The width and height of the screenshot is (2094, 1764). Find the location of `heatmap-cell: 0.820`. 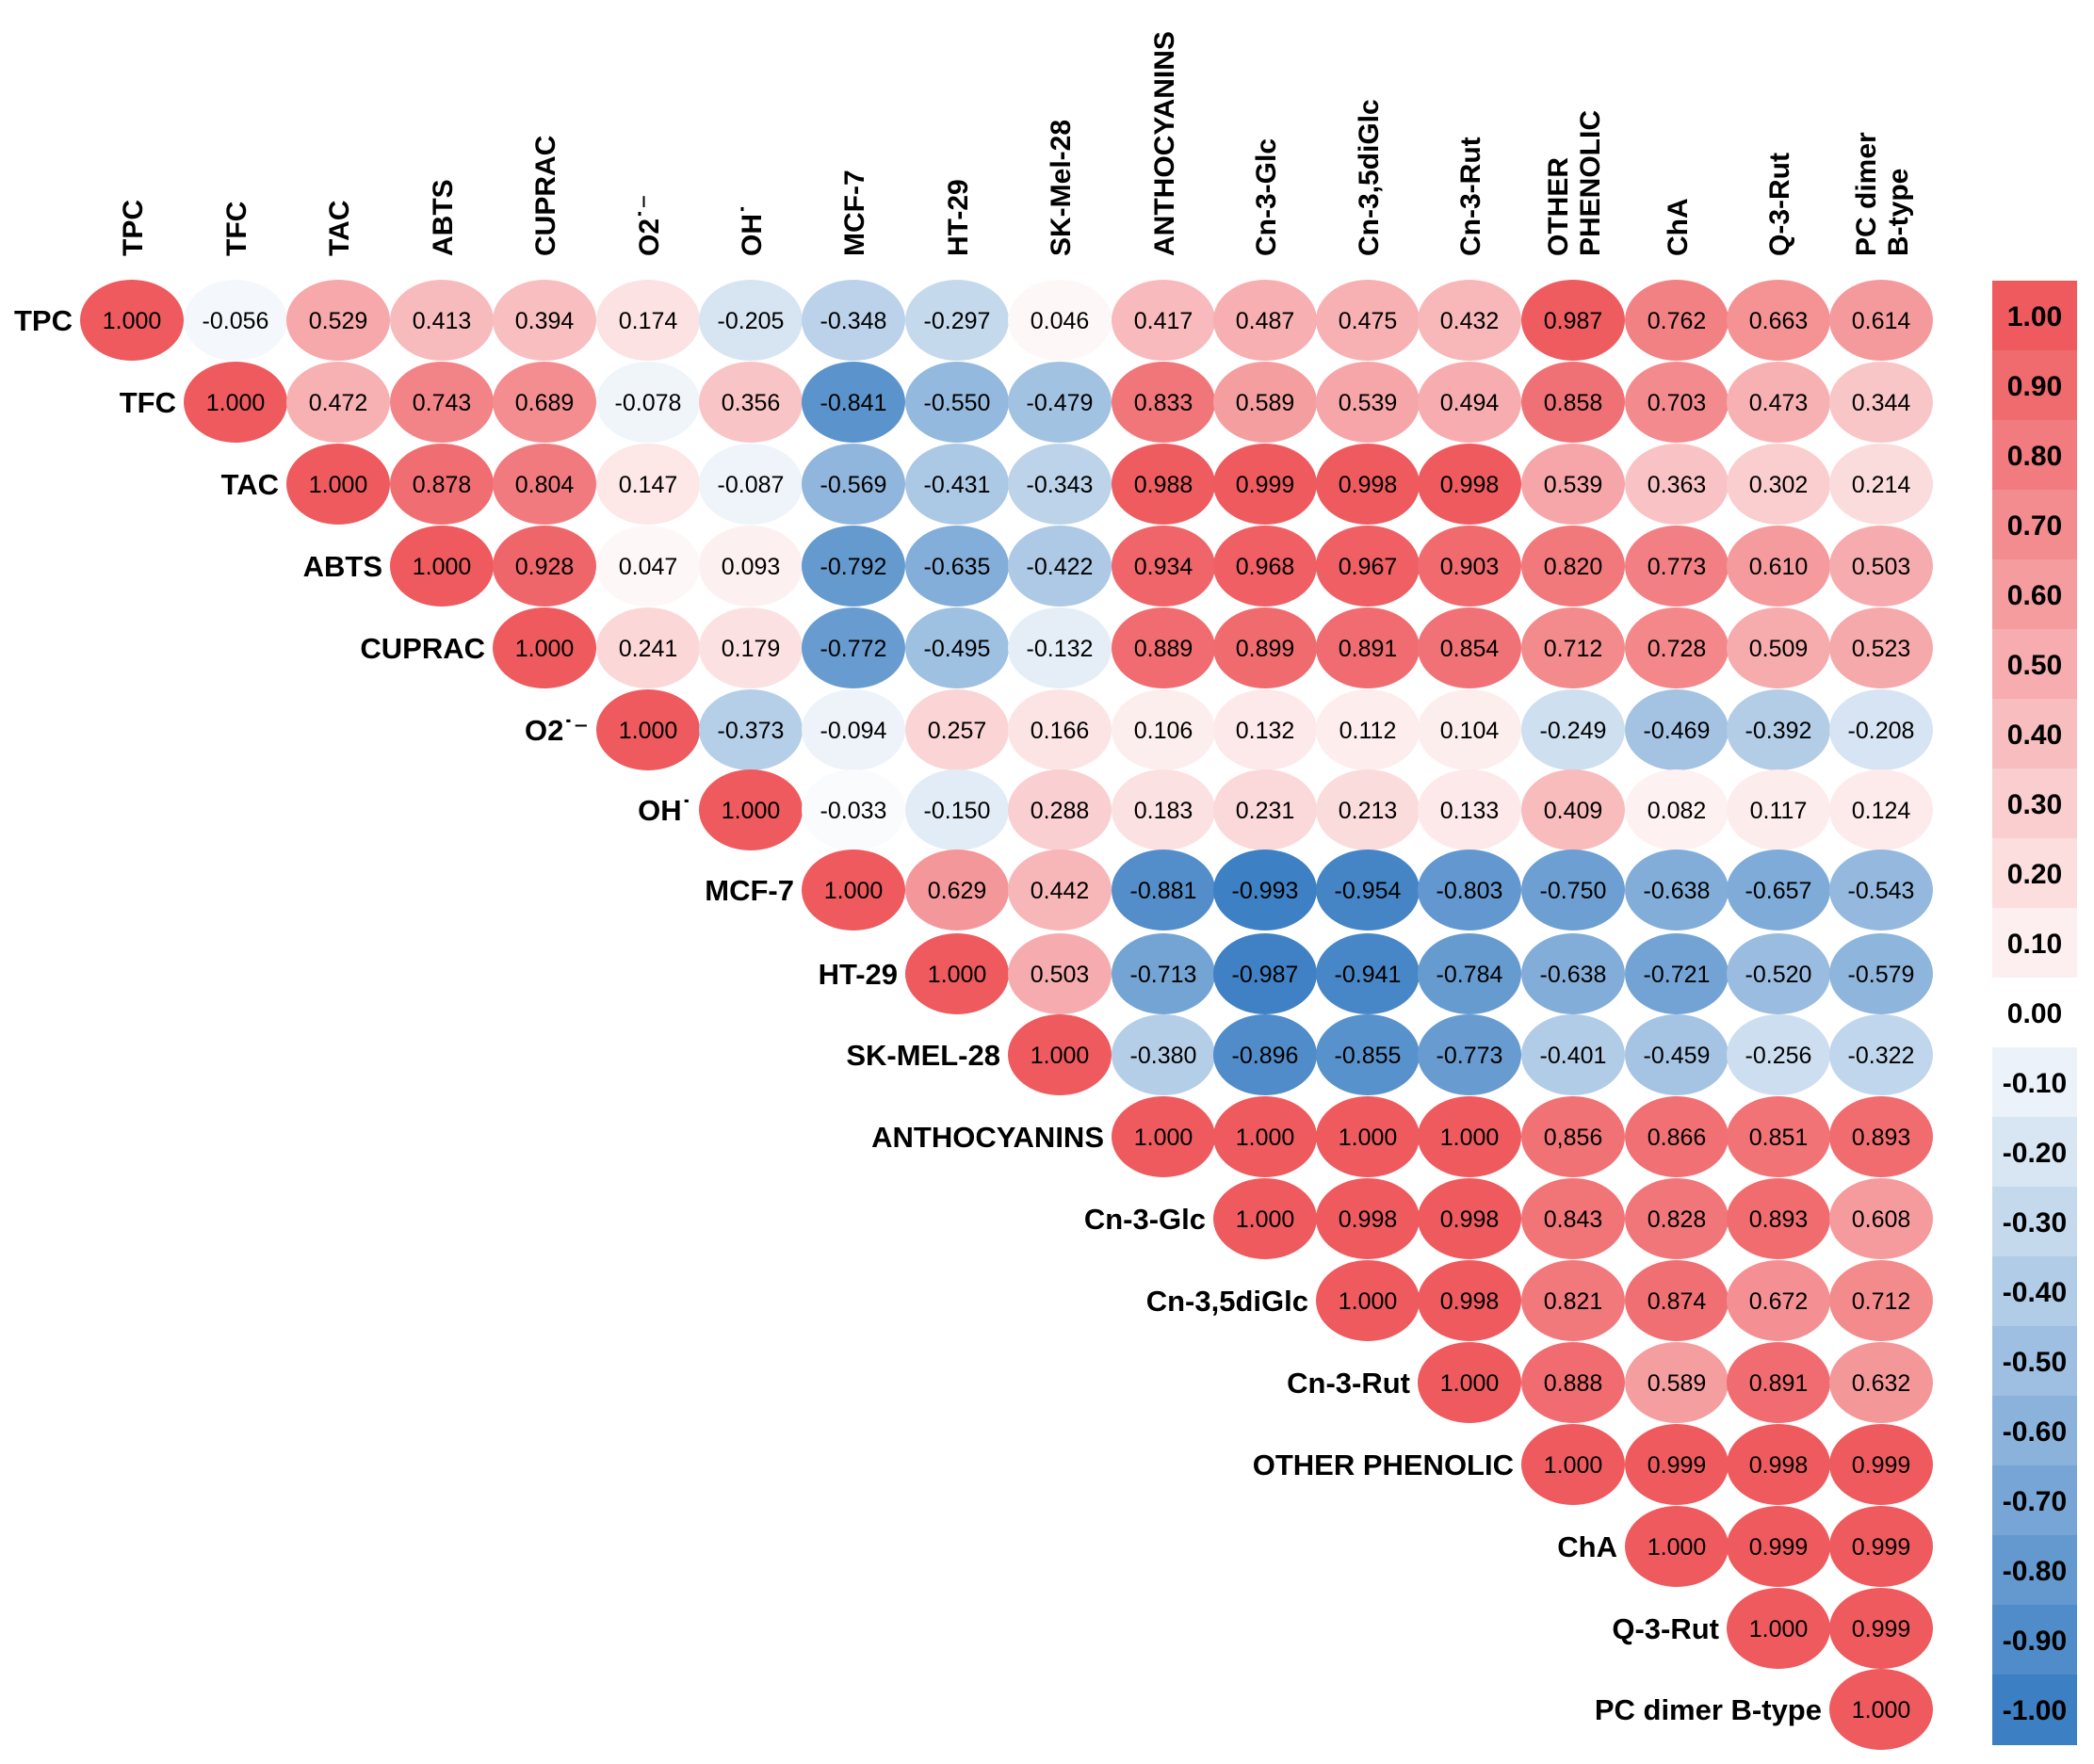

heatmap-cell: 0.820 is located at coordinates (1573, 566).